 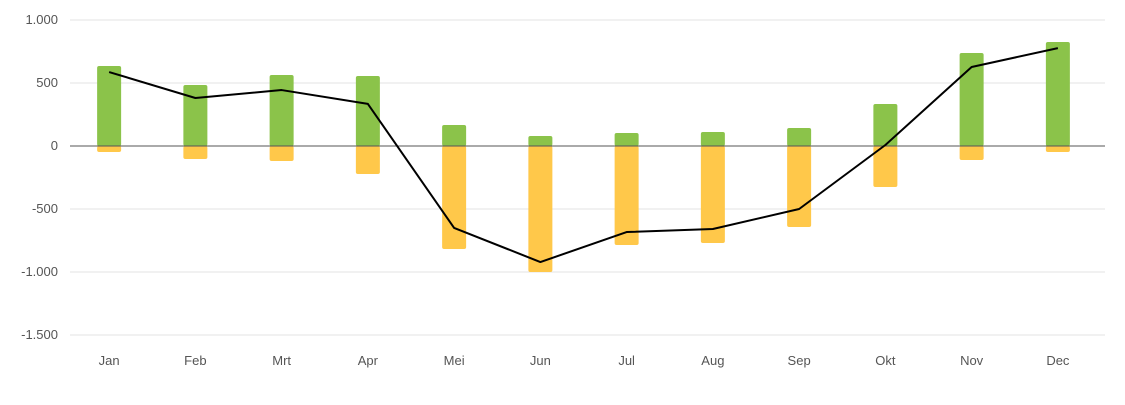 What do you see at coordinates (712, 360) in the screenshot?
I see `x-tick-label: Aug` at bounding box center [712, 360].